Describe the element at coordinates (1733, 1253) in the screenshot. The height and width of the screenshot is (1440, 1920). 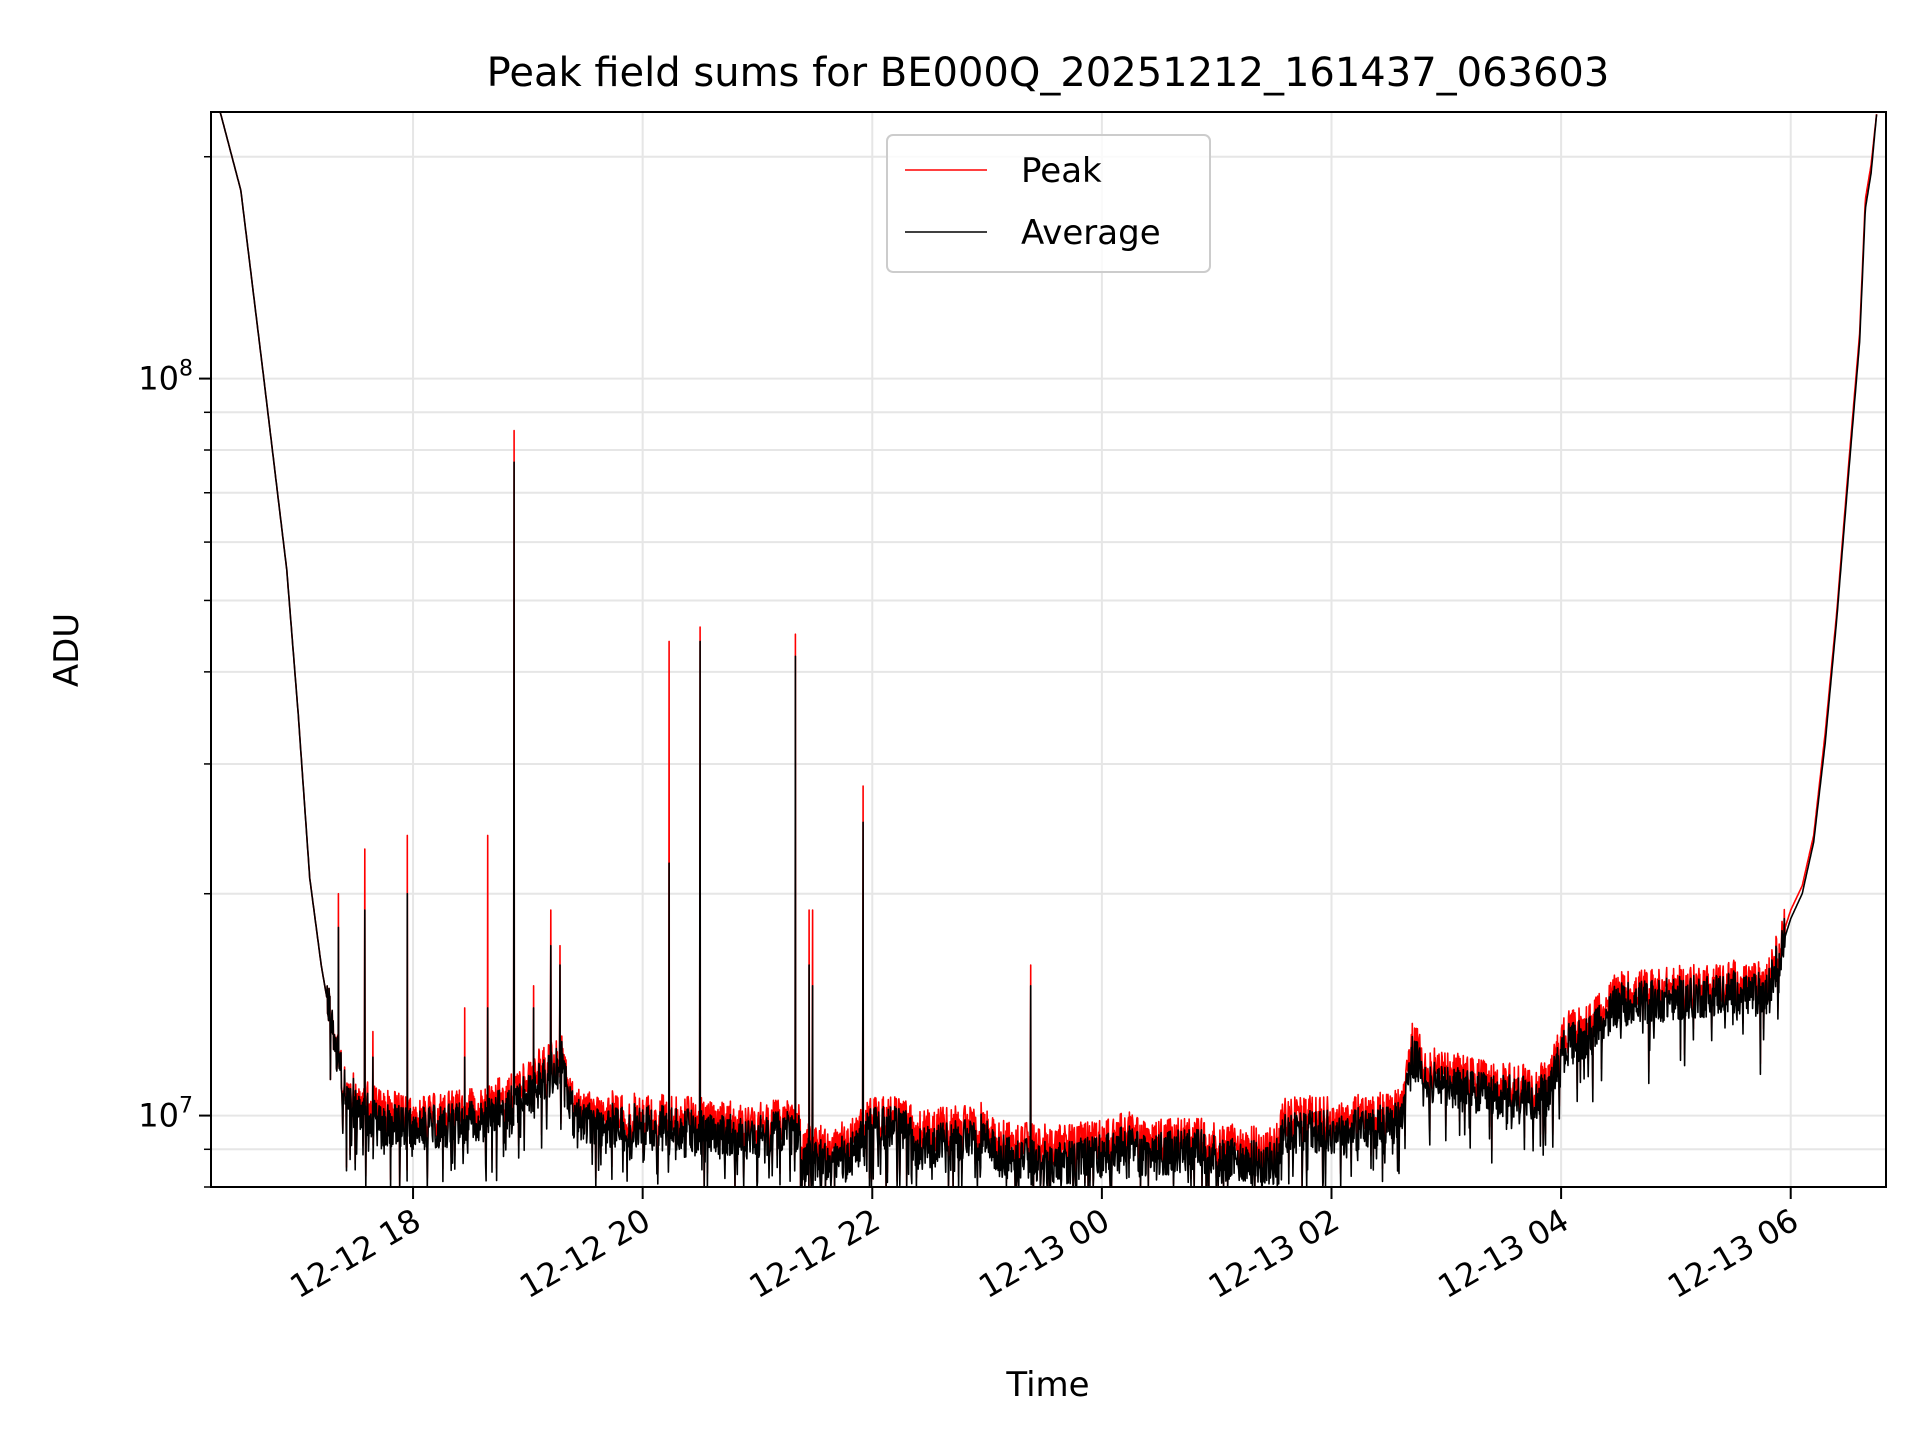
I see `x-tick-label: 12-13 06` at that location.